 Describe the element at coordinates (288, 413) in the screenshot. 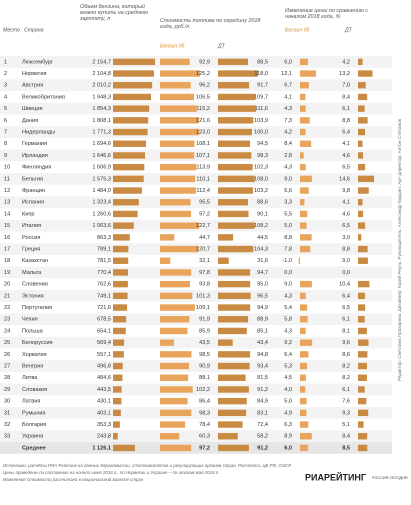

I see `value-label: 4,9` at that location.